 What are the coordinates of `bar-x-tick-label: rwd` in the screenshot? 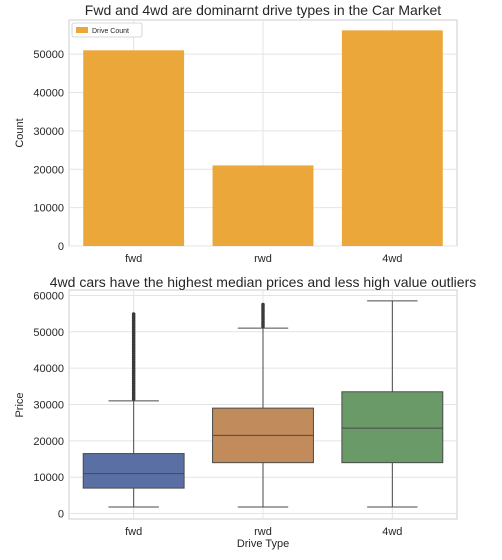 It's located at (263, 259).